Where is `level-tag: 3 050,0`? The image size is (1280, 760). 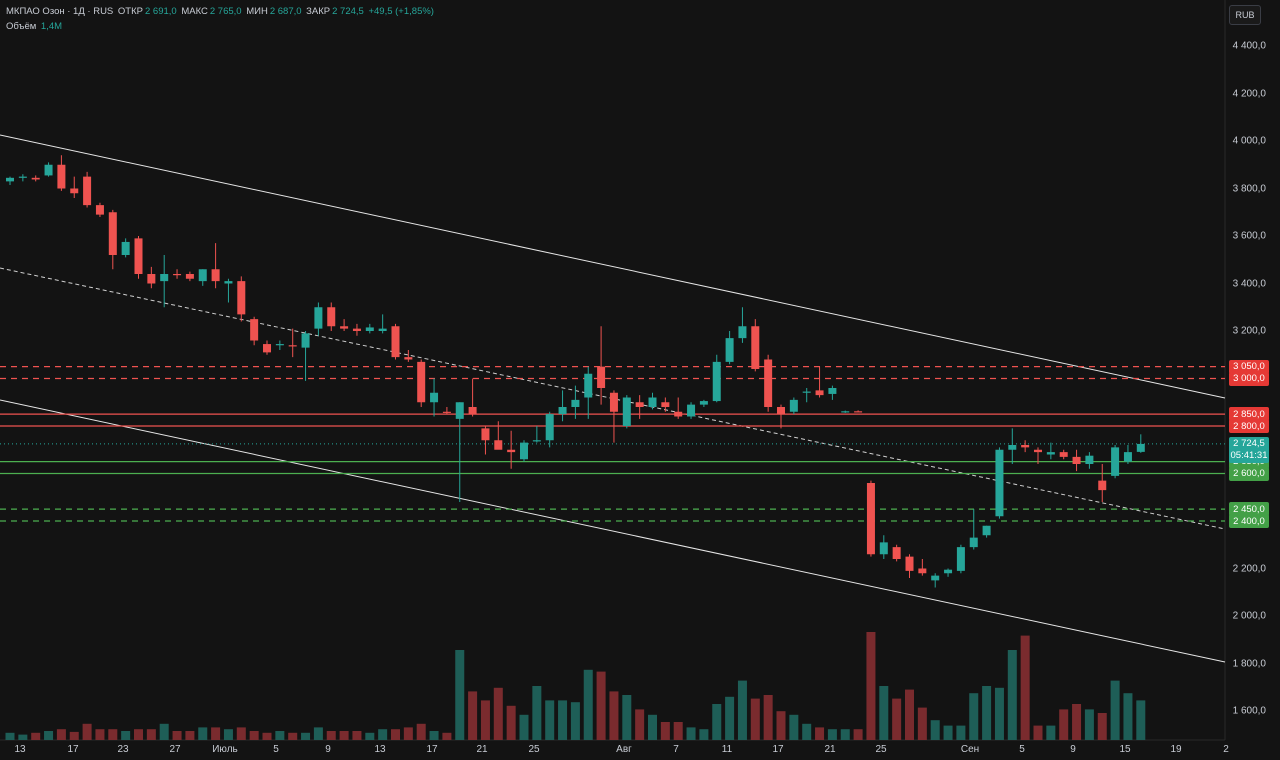 level-tag: 3 050,0 is located at coordinates (1249, 366).